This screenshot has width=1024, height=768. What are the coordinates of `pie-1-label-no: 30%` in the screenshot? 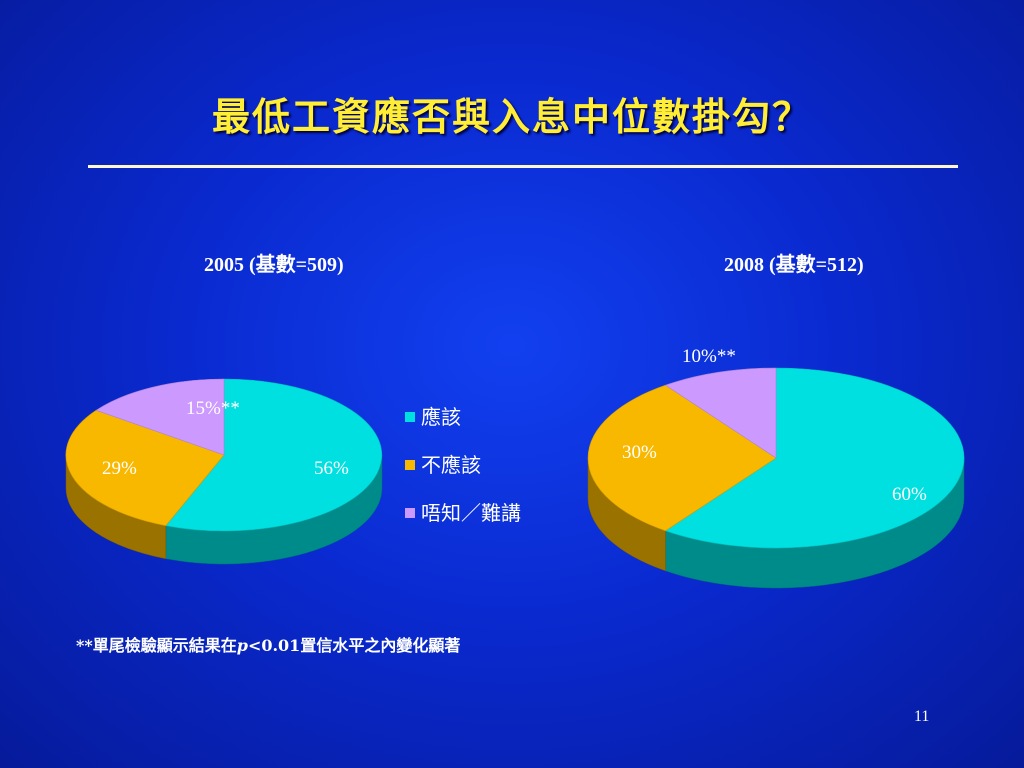 It's located at (639, 452).